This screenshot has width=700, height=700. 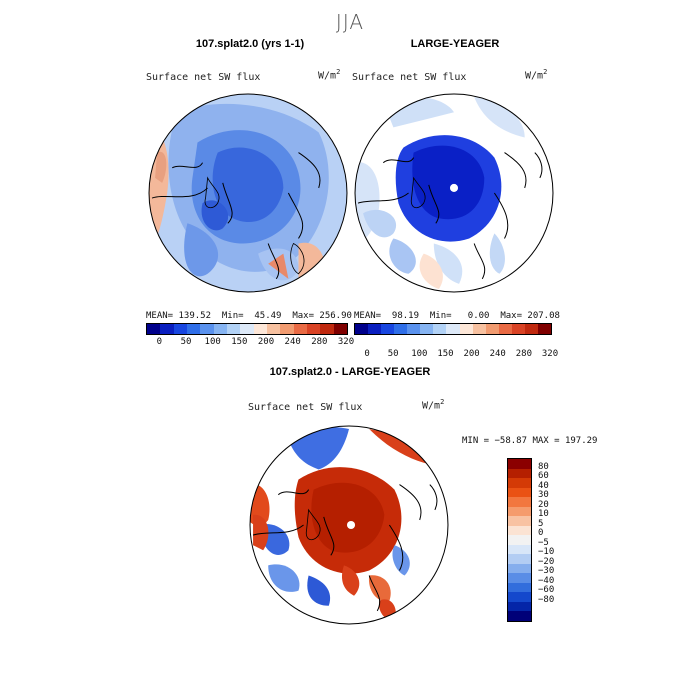 I want to click on diff-colorbar-ticks: 80 60 40 30 20 10 5 0 −5 −10 −20 −30 −40 −60 −80, so click(x=558, y=539).